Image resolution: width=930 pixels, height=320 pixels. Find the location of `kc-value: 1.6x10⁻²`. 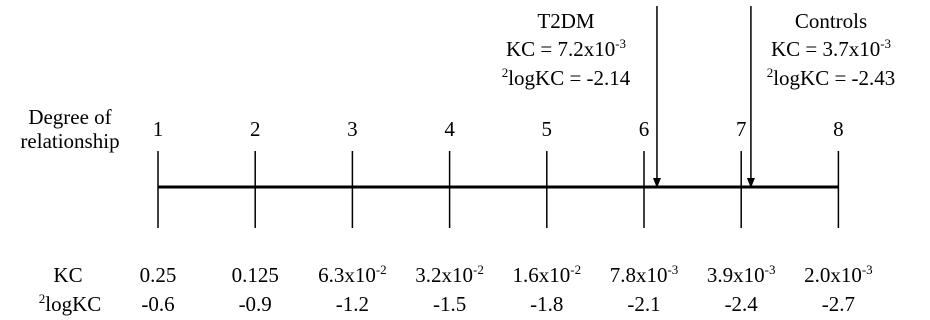

kc-value: 1.6x10⁻² is located at coordinates (547, 274).